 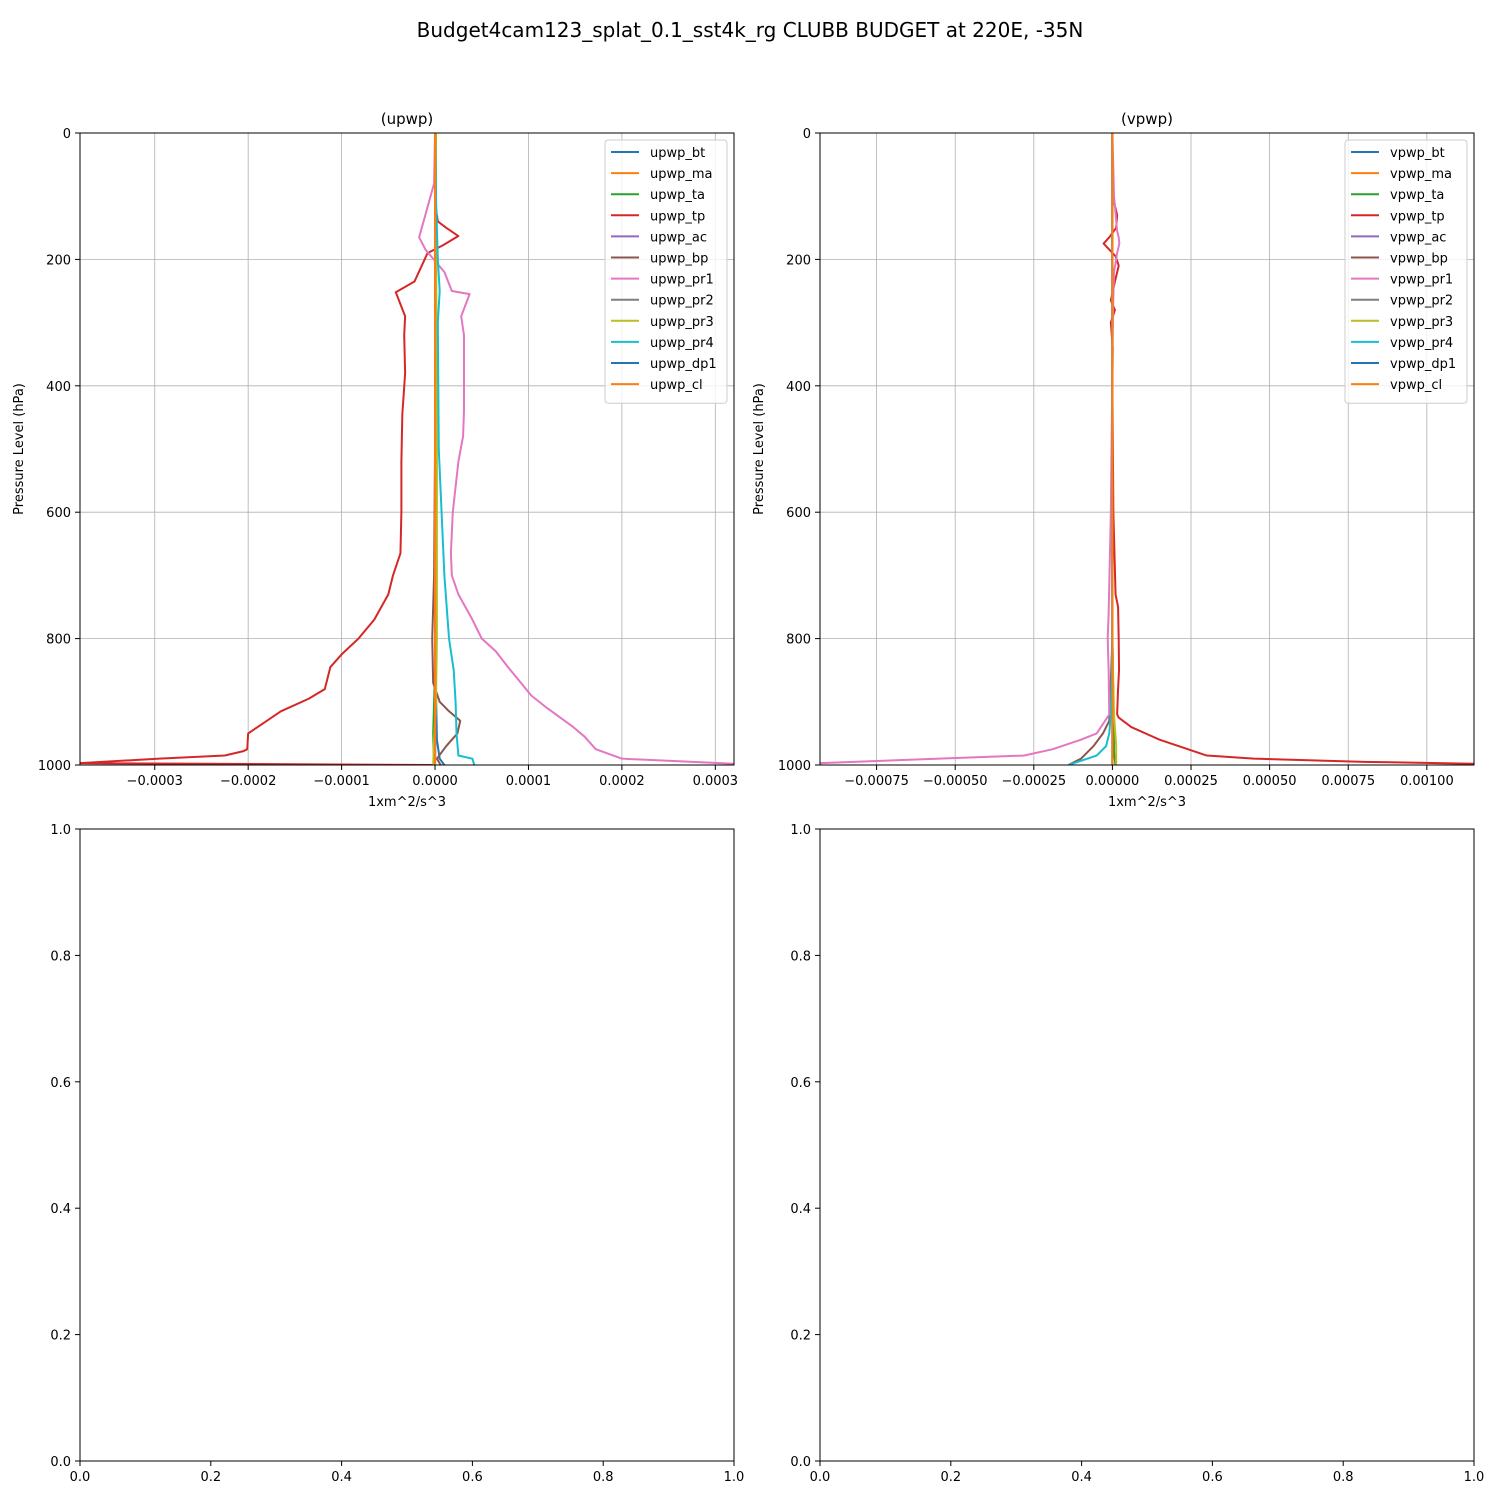 What do you see at coordinates (529, 781) in the screenshot?
I see `x-tick-label: 0.0001` at bounding box center [529, 781].